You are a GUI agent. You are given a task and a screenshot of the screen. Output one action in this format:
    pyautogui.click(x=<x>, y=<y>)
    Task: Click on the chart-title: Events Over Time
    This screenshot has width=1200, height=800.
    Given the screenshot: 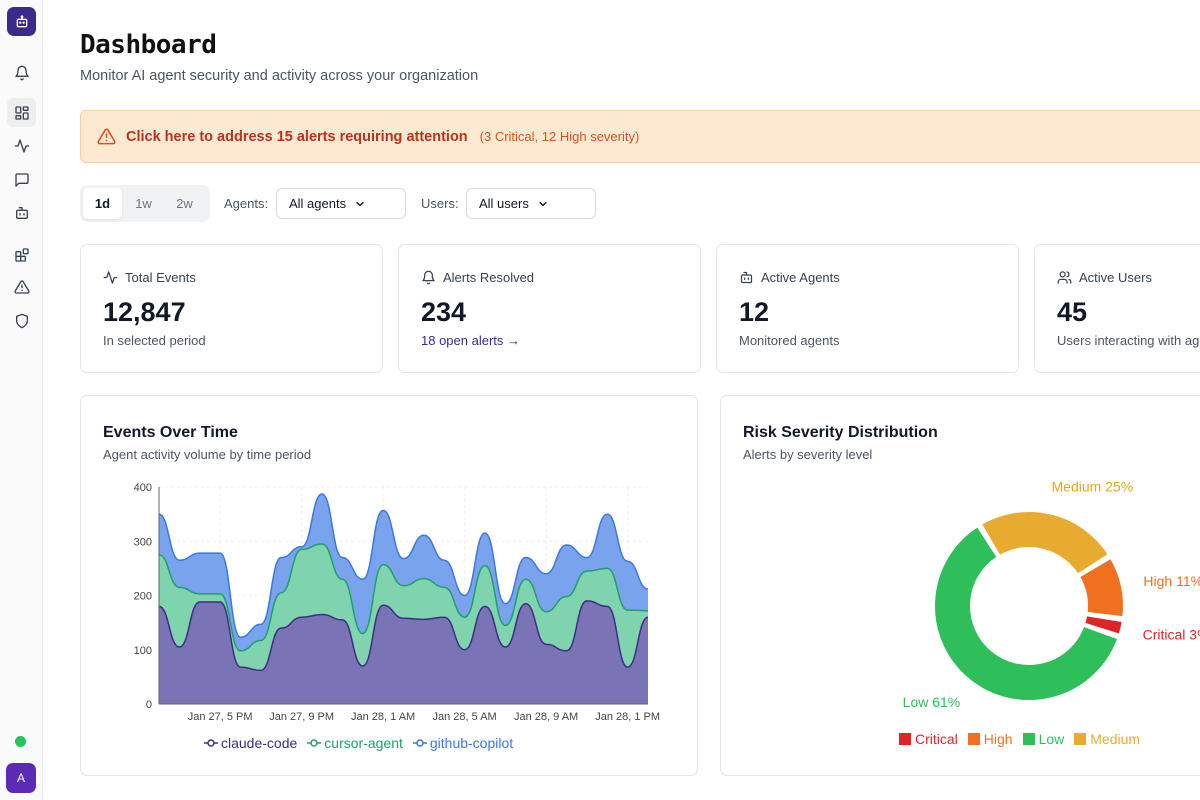 What is the action you would take?
    pyautogui.click(x=170, y=432)
    